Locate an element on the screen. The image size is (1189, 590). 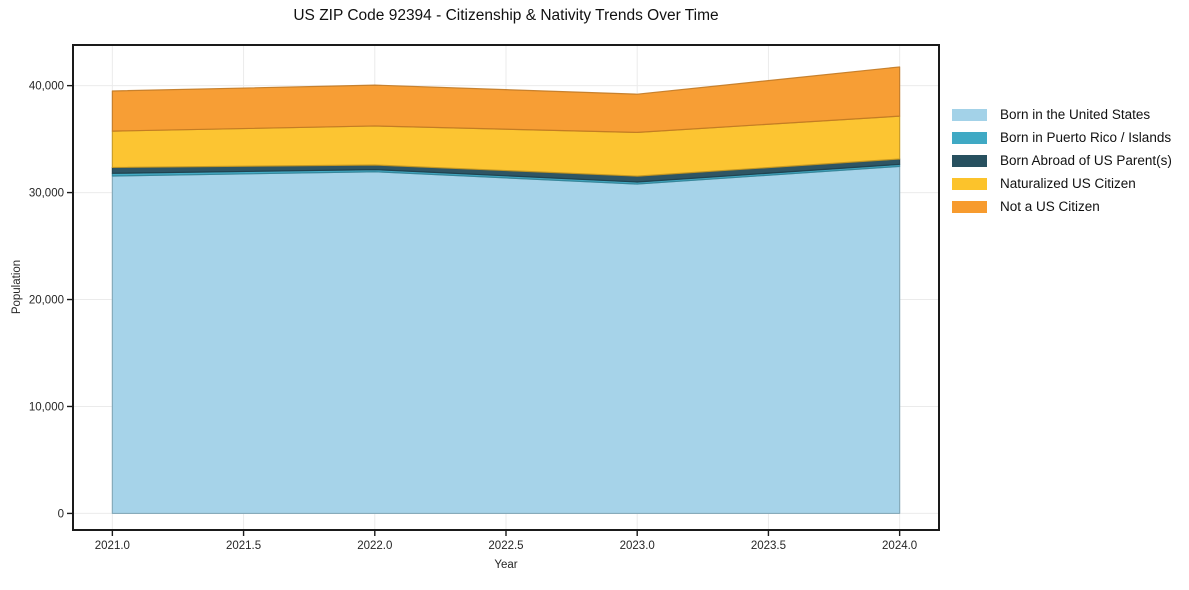
x-tick-label: 2021.0 is located at coordinates (112, 546).